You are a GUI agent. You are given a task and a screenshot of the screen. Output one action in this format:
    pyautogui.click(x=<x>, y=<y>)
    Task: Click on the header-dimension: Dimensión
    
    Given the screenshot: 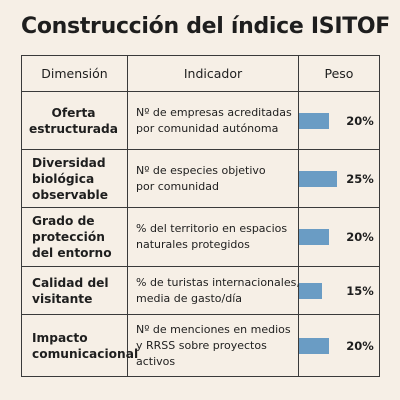 What is the action you would take?
    pyautogui.click(x=74, y=73)
    